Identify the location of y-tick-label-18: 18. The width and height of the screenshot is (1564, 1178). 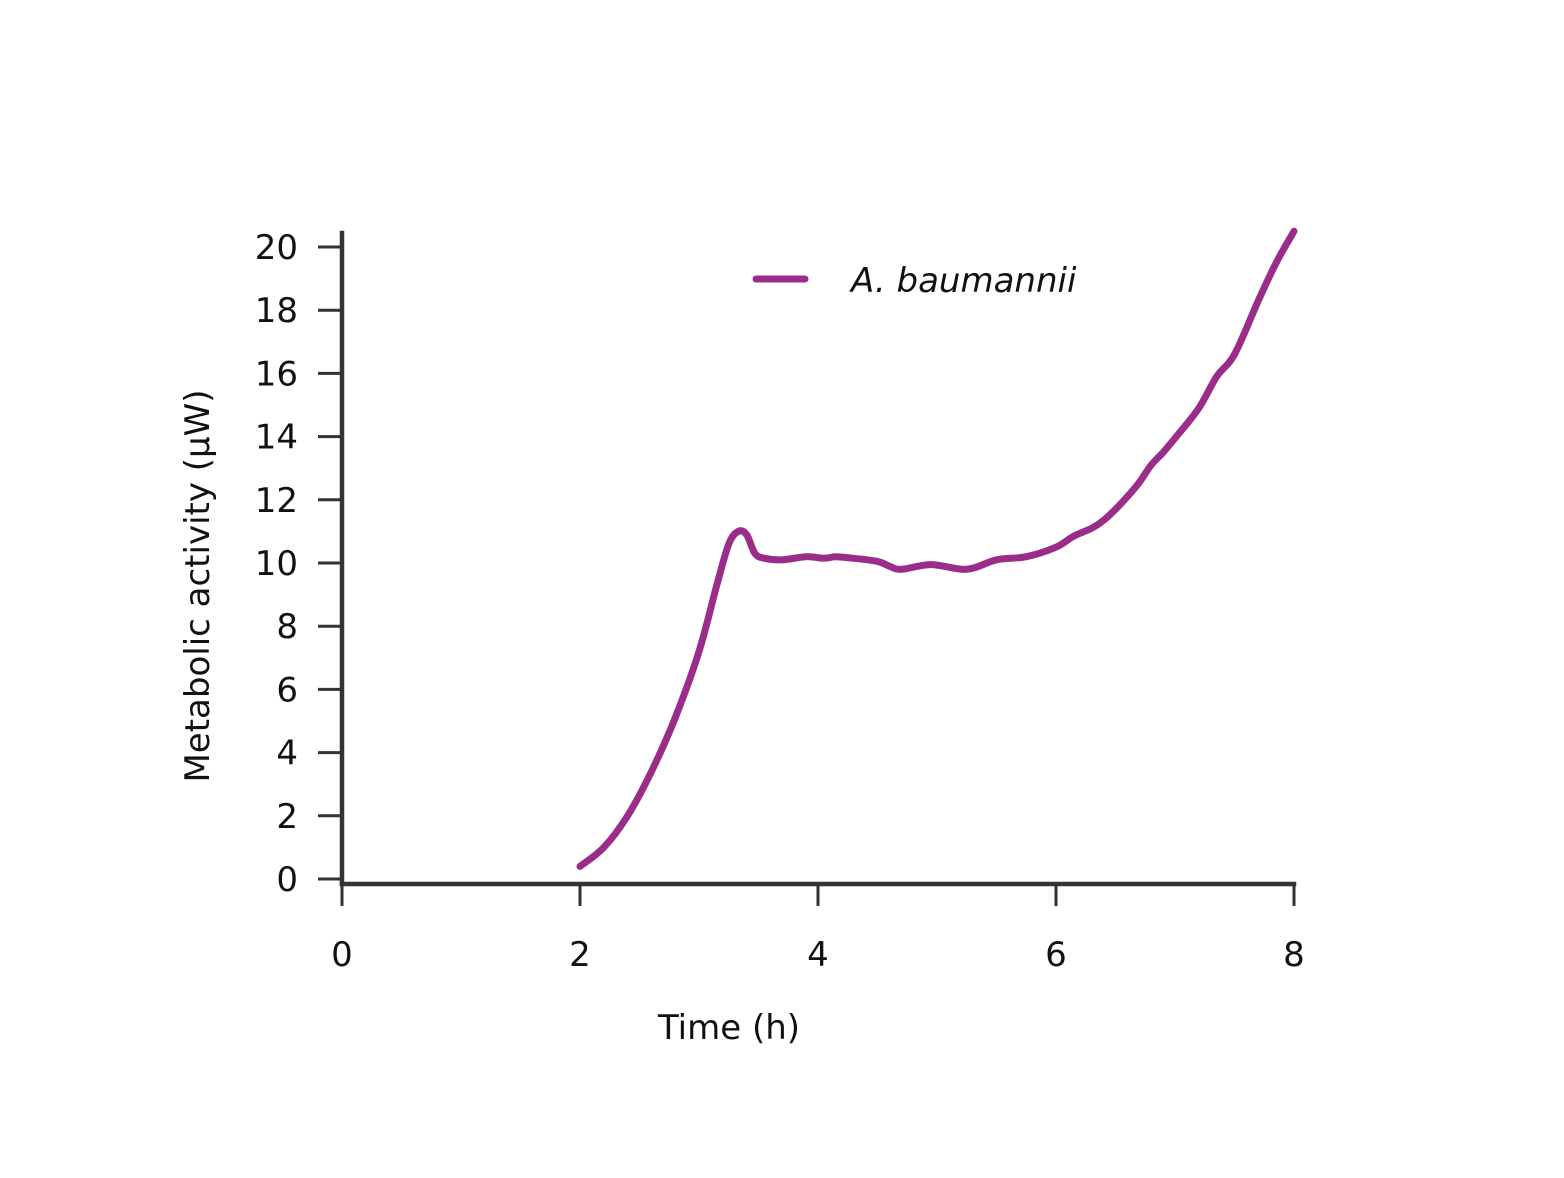
(276, 311).